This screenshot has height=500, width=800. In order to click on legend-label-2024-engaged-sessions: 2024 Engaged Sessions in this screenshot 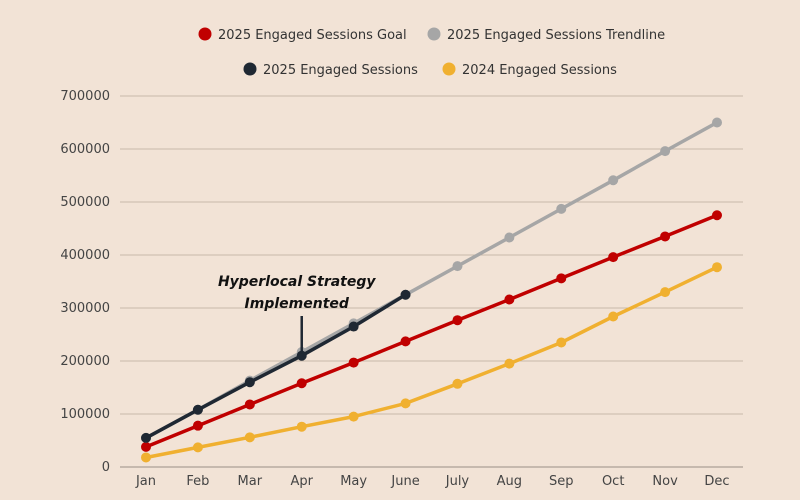, I will do `click(539, 70)`.